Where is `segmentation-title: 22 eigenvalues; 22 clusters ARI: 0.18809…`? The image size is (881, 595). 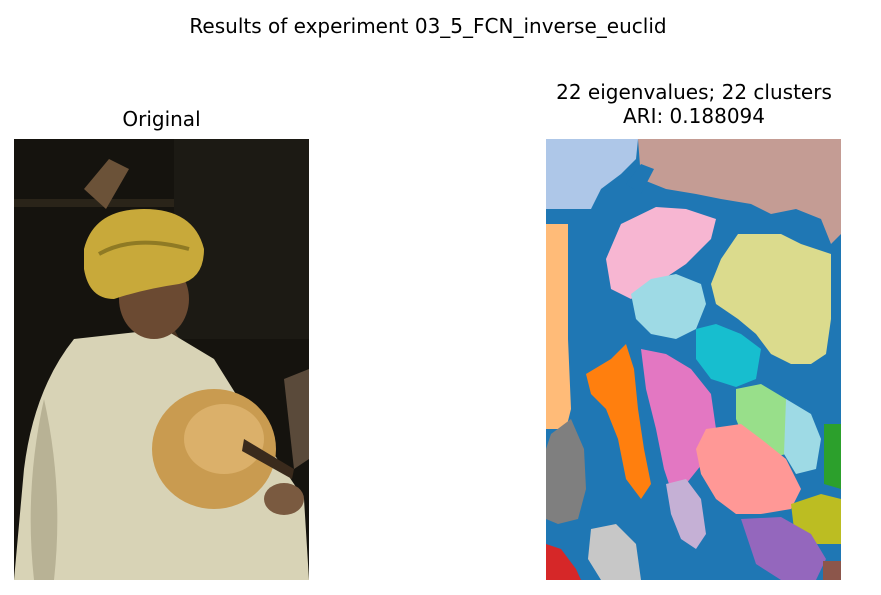
segmentation-title: 22 eigenvalues; 22 clusters ARI: 0.18809… is located at coordinates (690, 104).